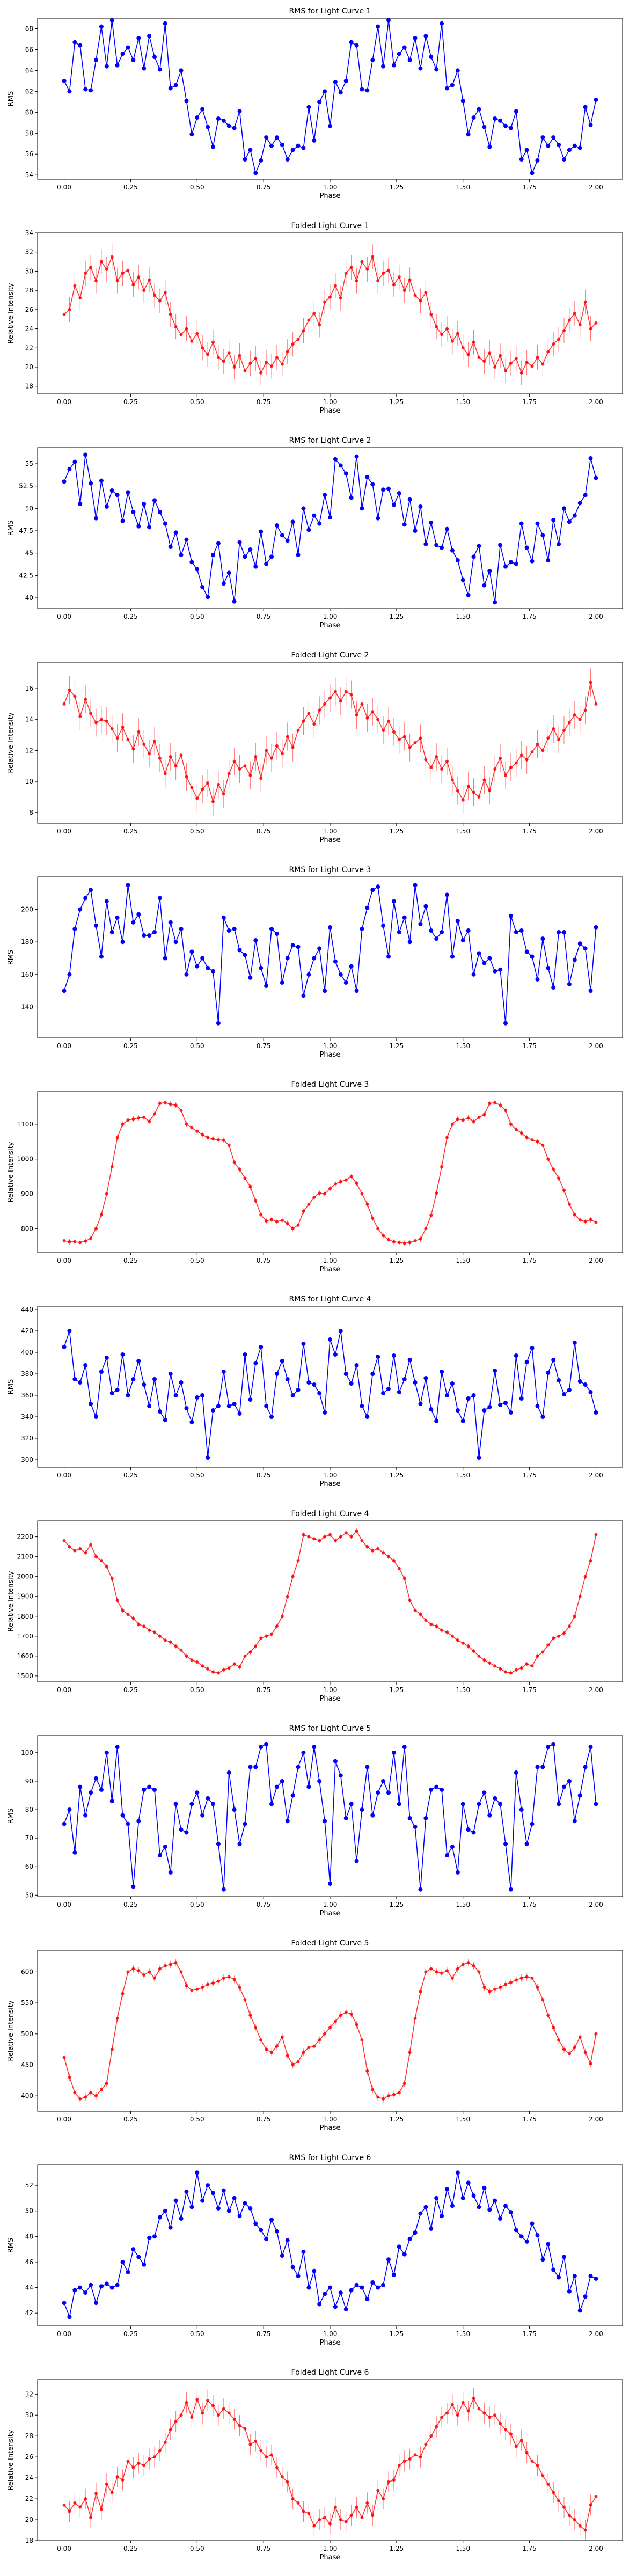  I want to click on x-tick-label: 0.00, so click(64, 831).